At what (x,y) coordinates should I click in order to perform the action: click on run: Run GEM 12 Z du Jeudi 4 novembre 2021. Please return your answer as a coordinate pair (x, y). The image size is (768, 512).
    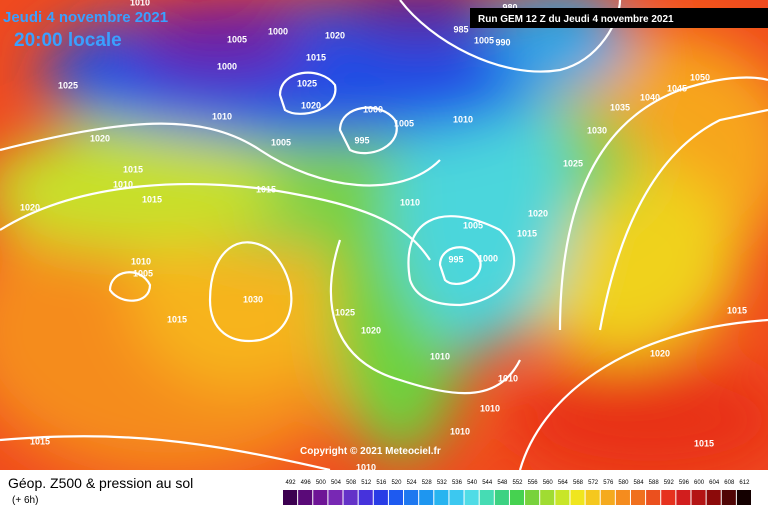
    Looking at the image, I should click on (576, 19).